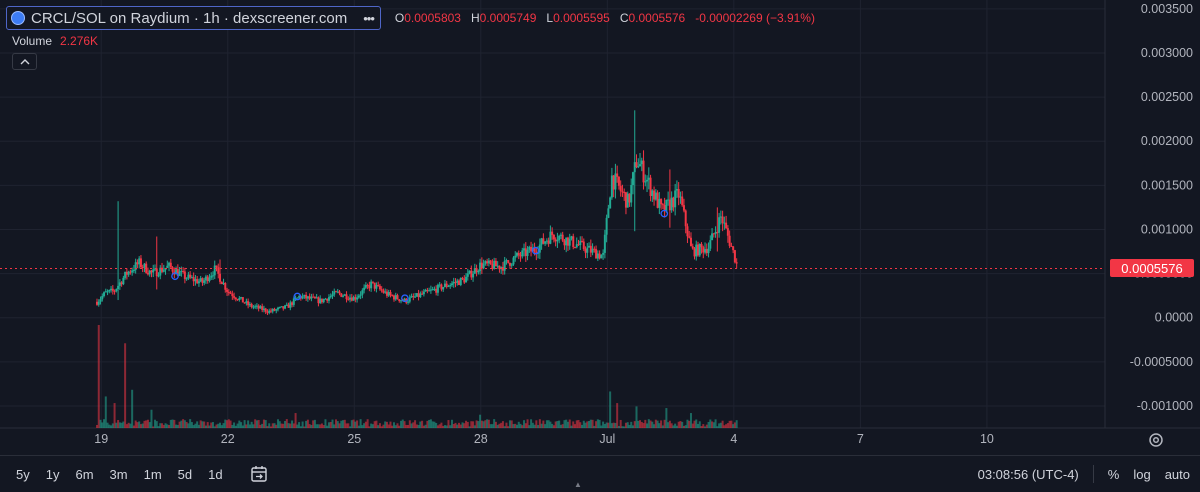 The width and height of the screenshot is (1200, 492). What do you see at coordinates (1167, 9) in the screenshot?
I see `y-tick-label: 0.003500` at bounding box center [1167, 9].